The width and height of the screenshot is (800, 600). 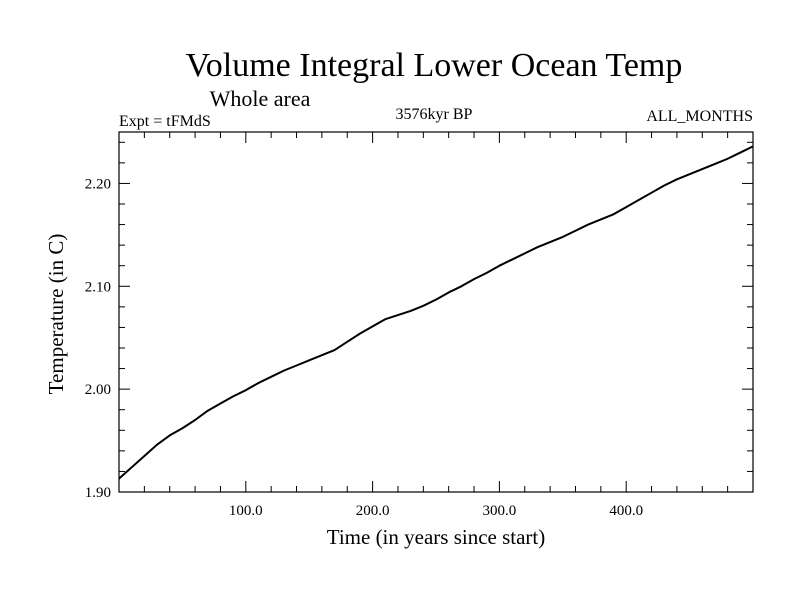 I want to click on y-axis-label: Temperature (in C), so click(x=56, y=314).